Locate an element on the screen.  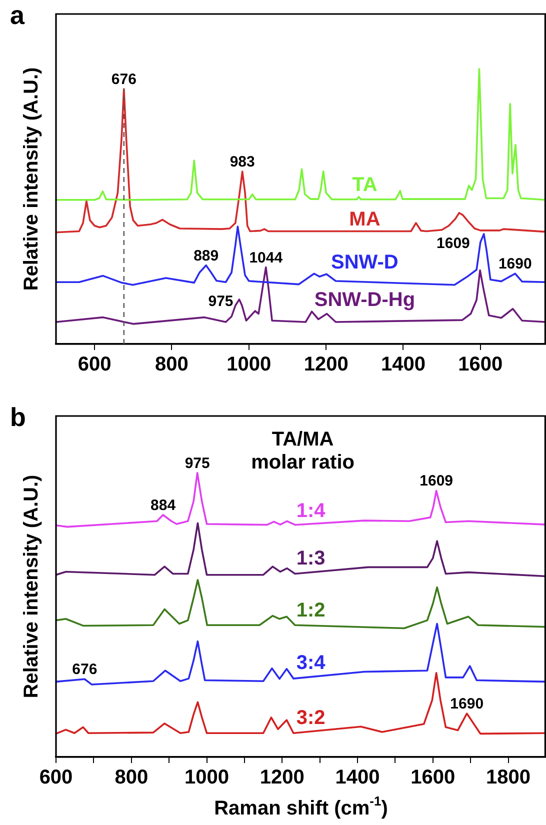
series-label: MA is located at coordinates (364, 219).